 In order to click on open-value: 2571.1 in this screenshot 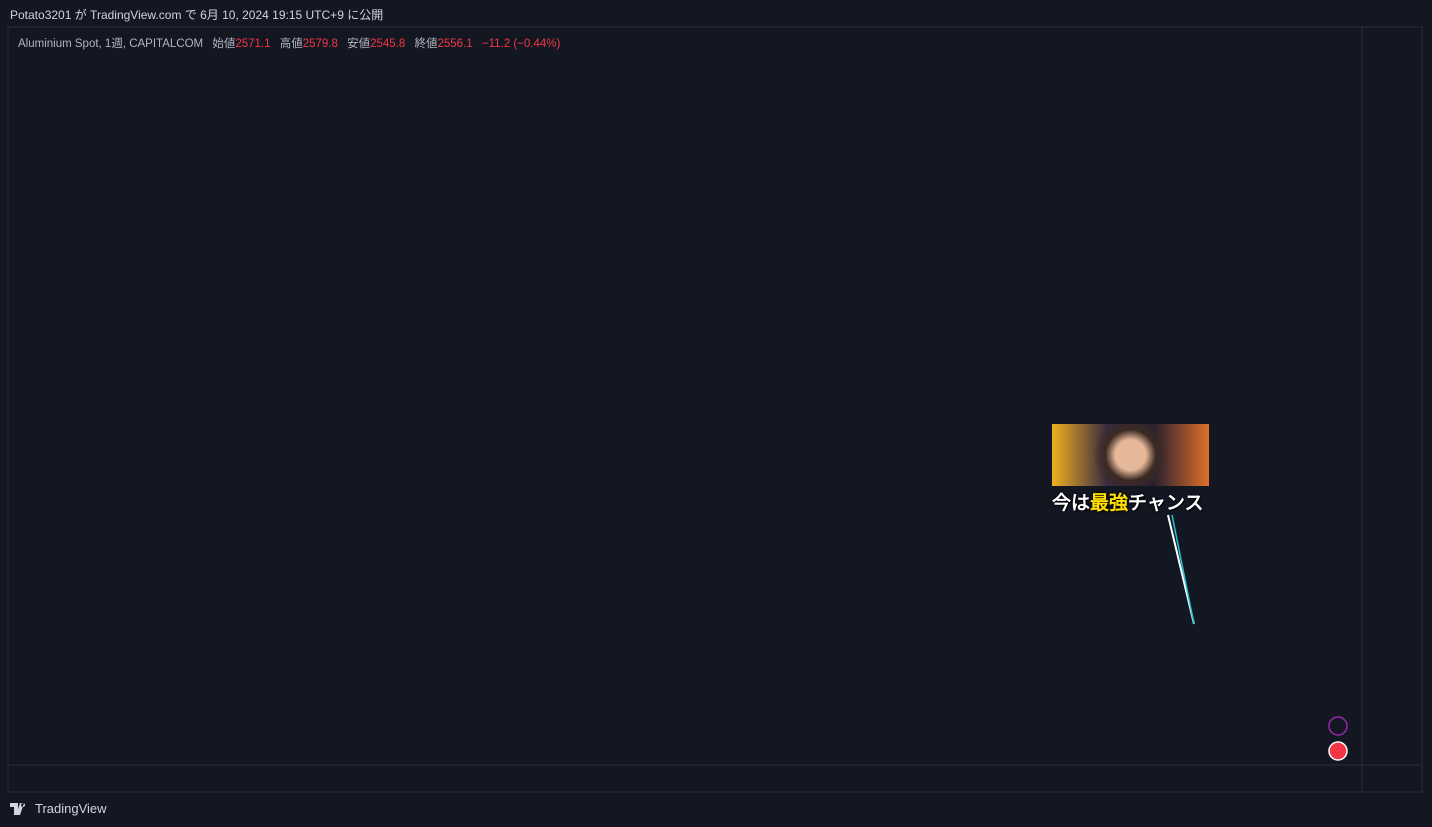, I will do `click(253, 44)`.